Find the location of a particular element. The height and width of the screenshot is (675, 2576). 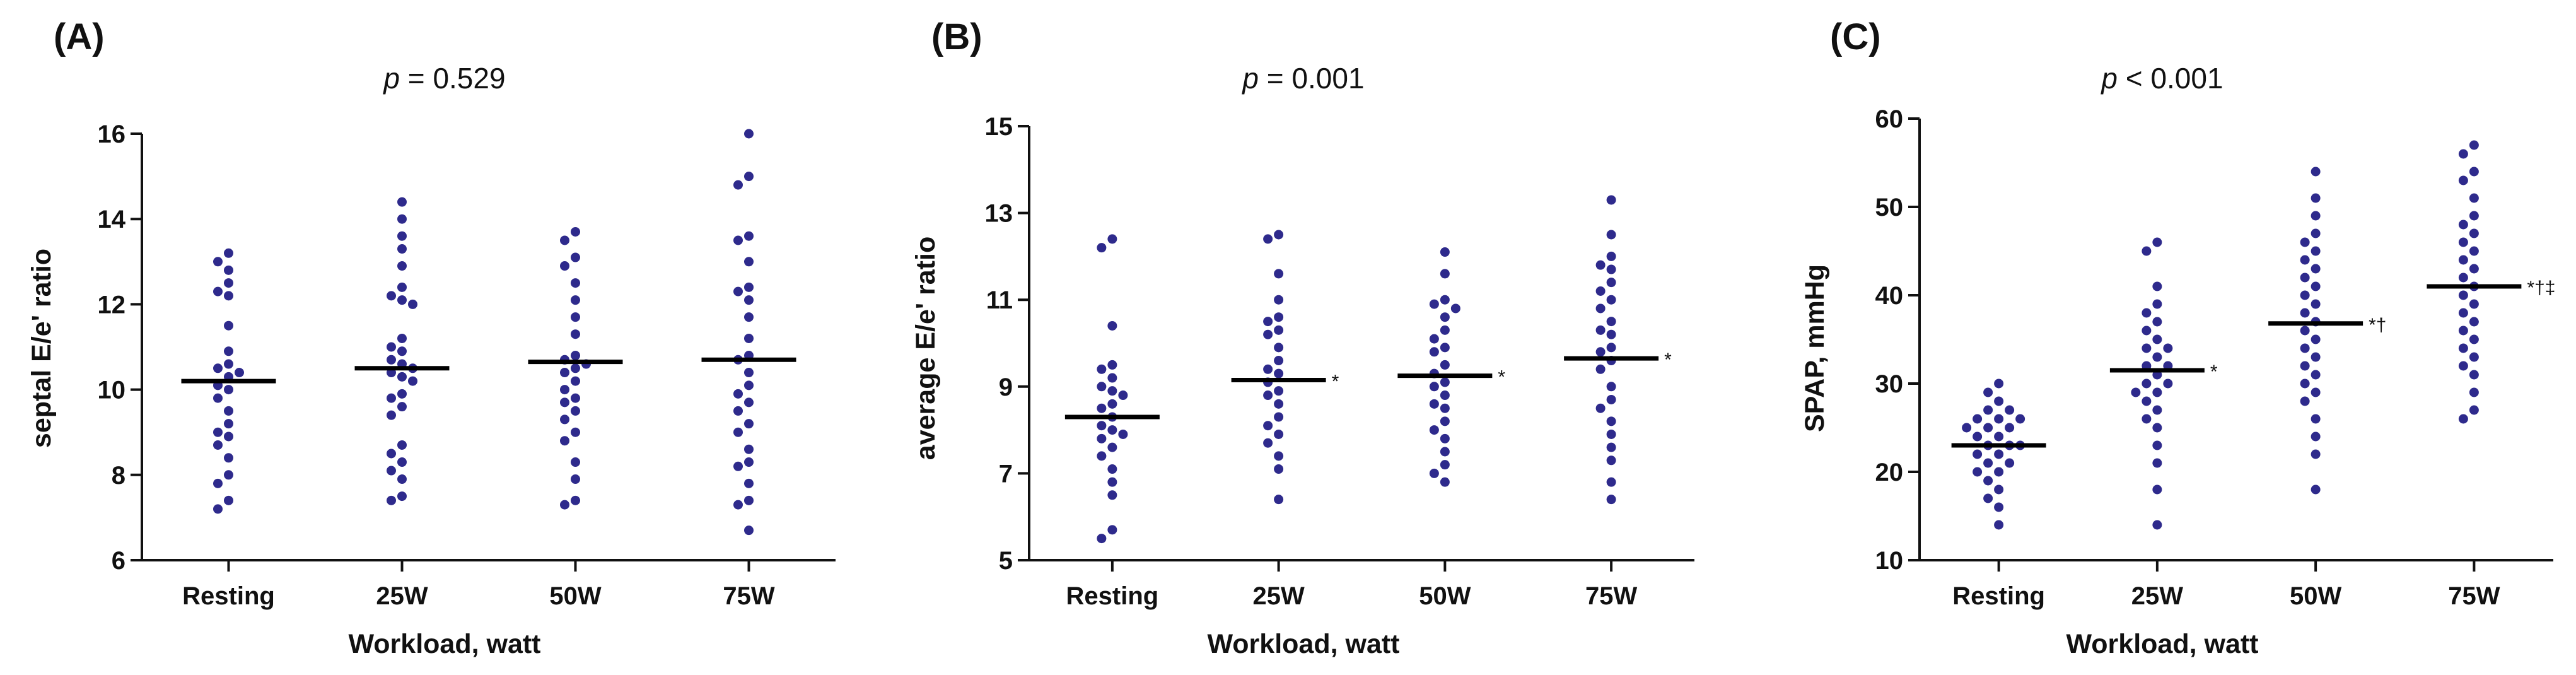

y-tick-label: 10 is located at coordinates (1890, 561).